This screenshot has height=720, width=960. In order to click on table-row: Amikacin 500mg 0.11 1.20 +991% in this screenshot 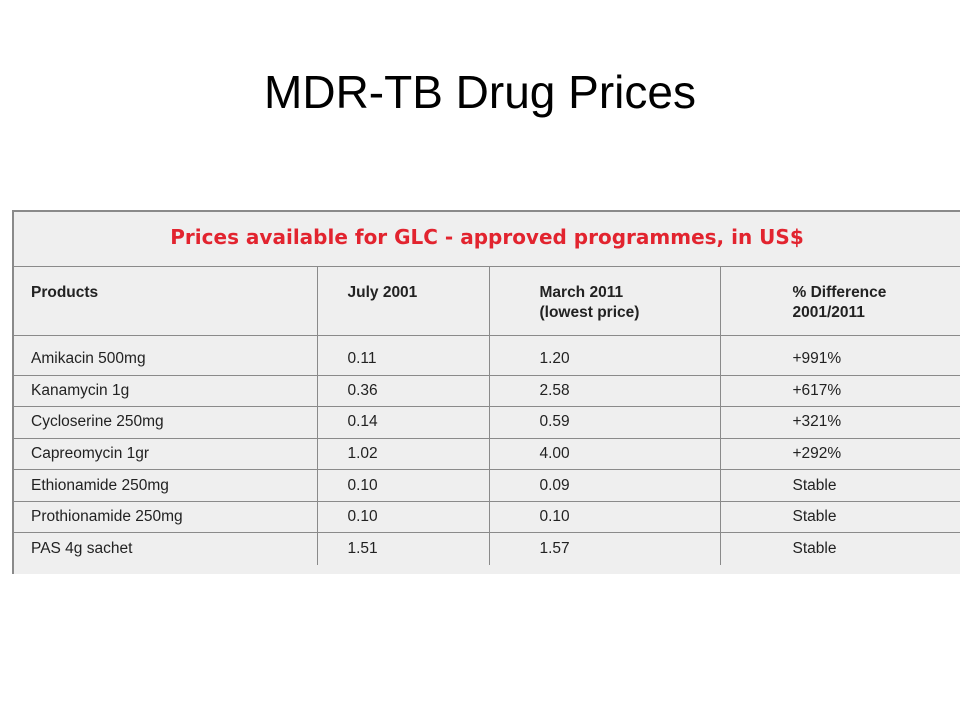, I will do `click(487, 355)`.